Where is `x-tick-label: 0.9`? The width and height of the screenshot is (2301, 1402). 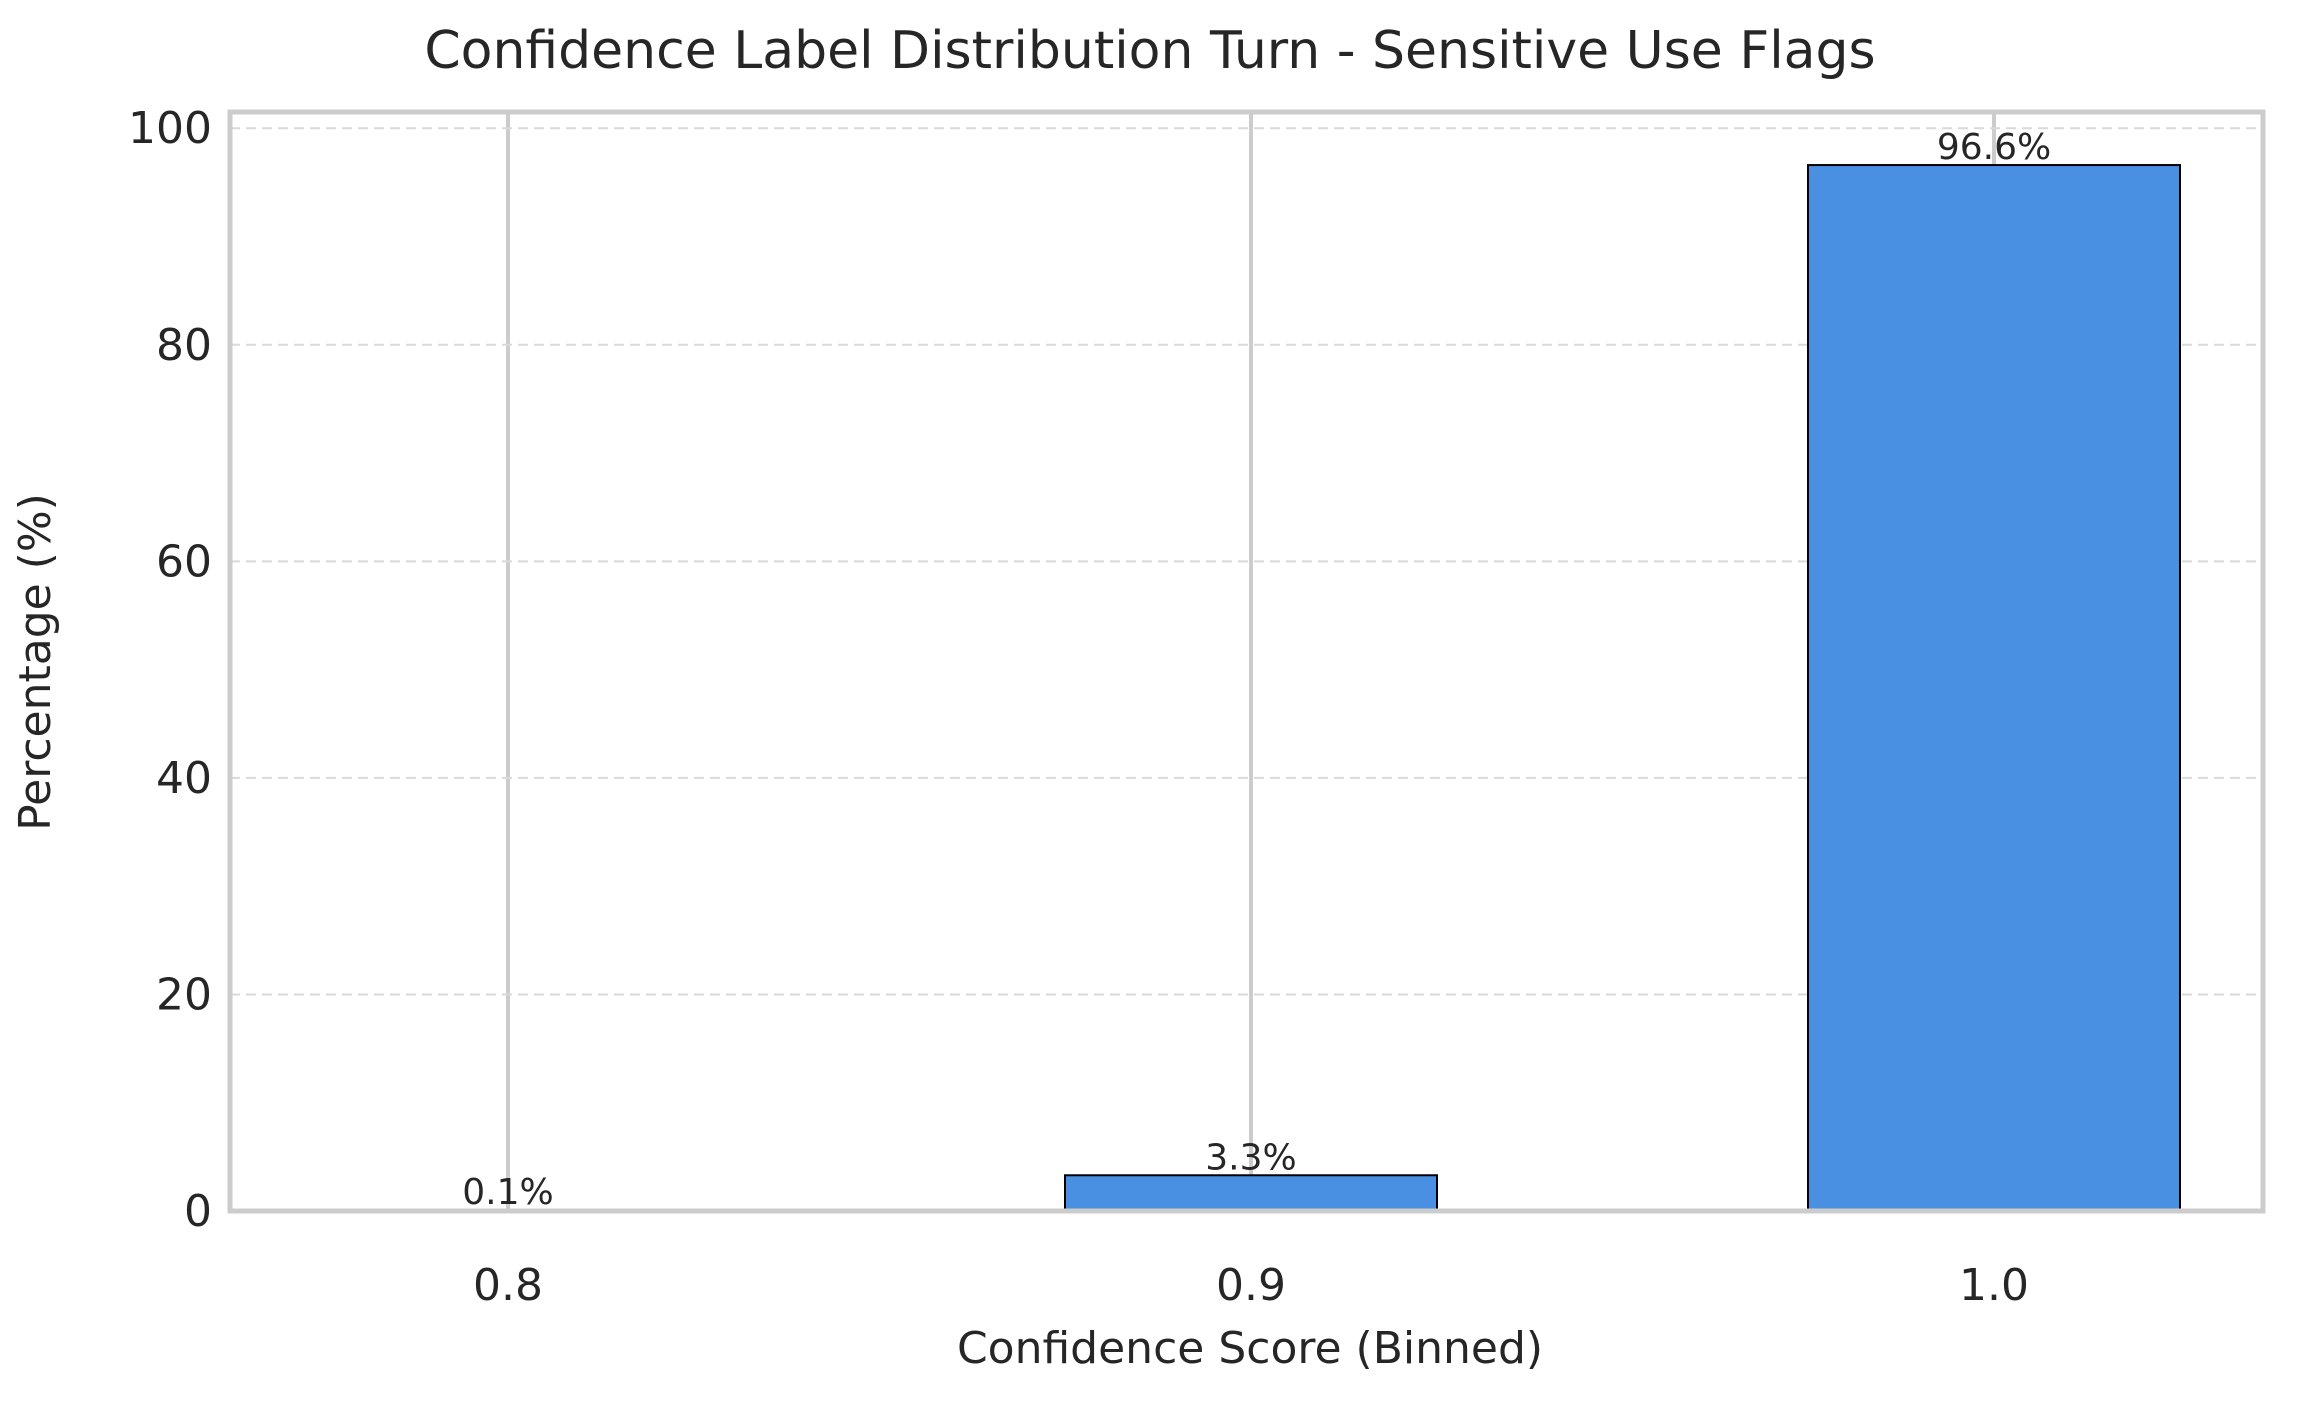 x-tick-label: 0.9 is located at coordinates (1251, 1285).